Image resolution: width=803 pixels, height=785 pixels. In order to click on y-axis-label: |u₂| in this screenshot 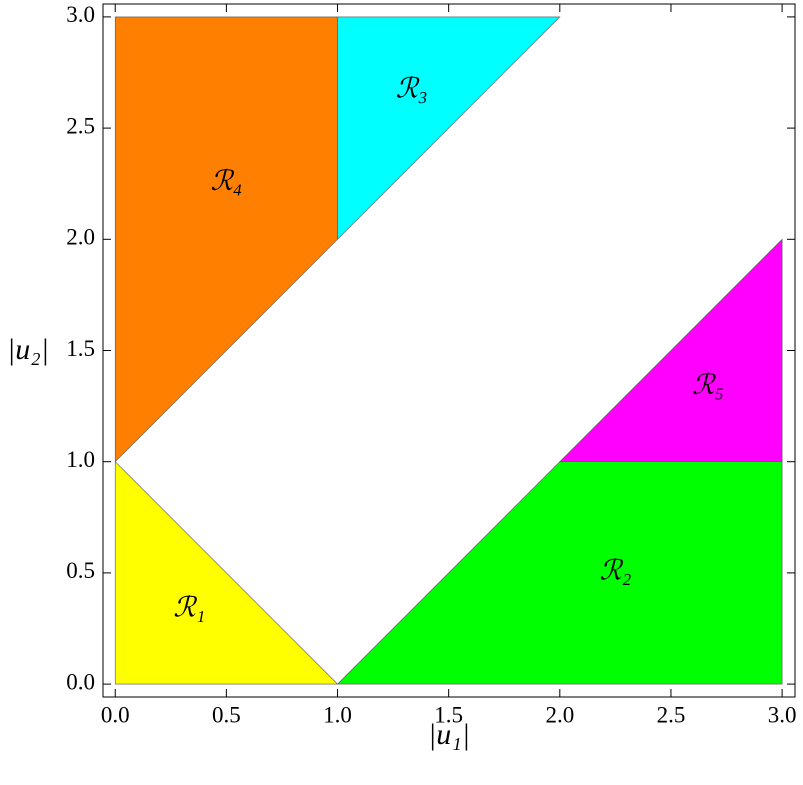, I will do `click(28, 349)`.